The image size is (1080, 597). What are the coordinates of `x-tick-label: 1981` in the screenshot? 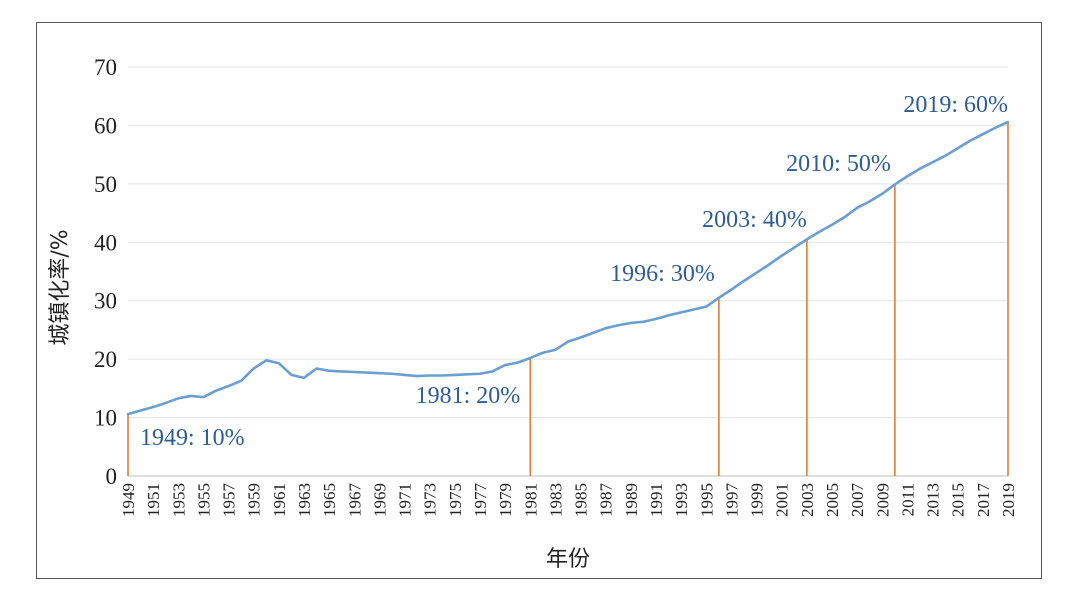 It's located at (530, 500).